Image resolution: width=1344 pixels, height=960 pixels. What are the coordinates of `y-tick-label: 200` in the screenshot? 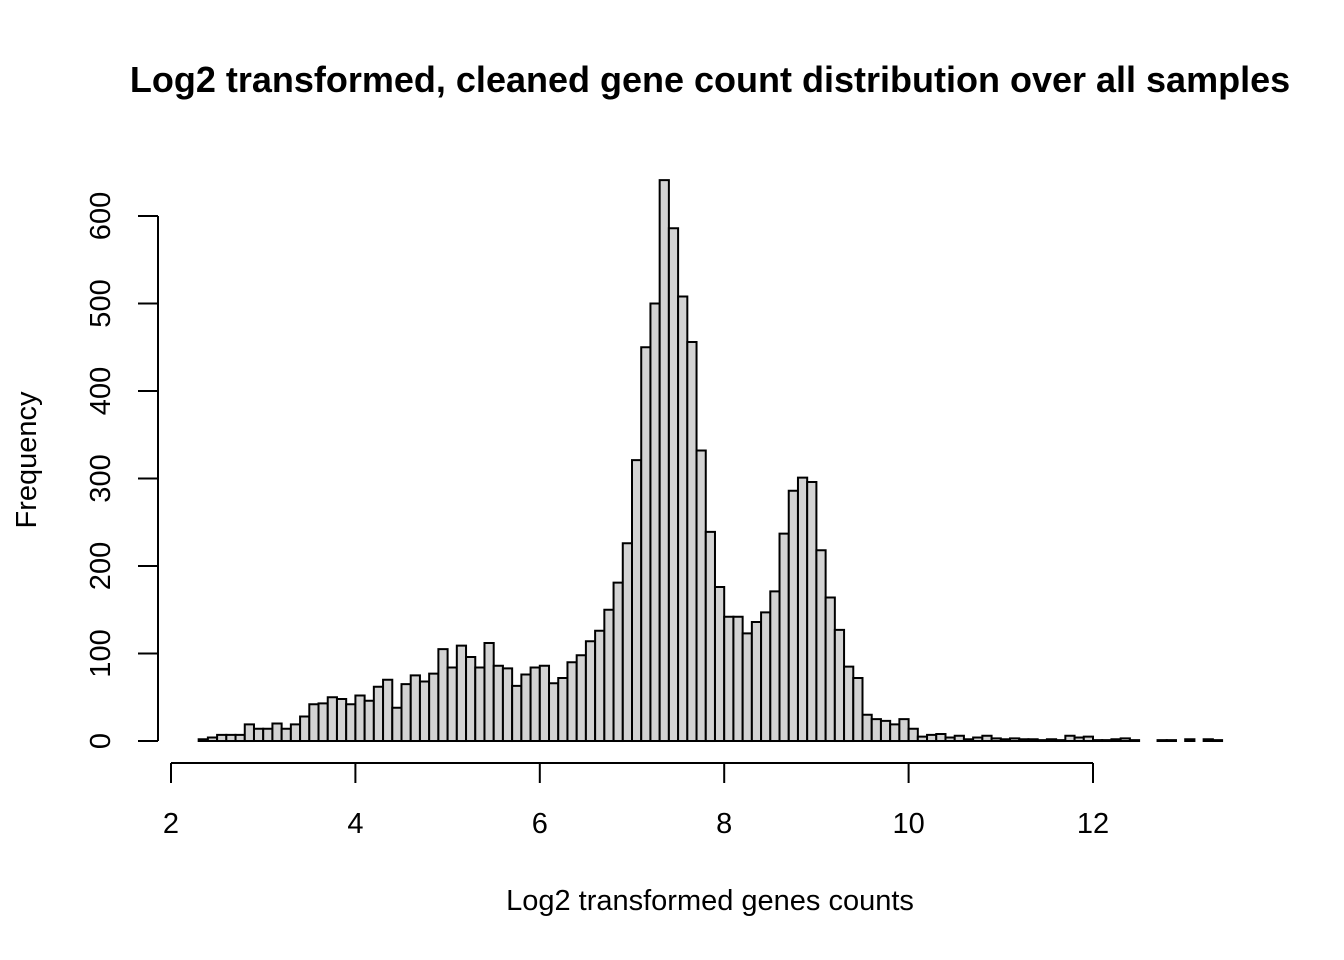 It's located at (101, 566).